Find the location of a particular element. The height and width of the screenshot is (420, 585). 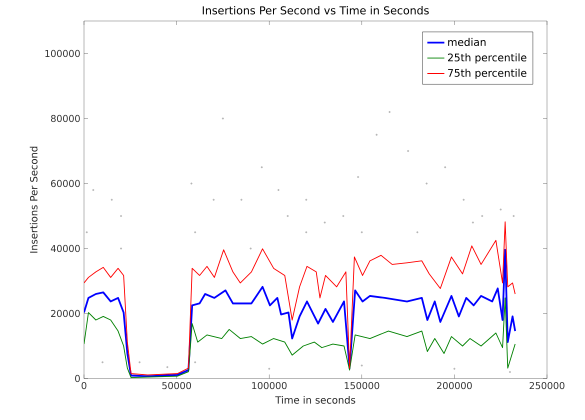

y-tick-label: 20000 is located at coordinates (65, 314).